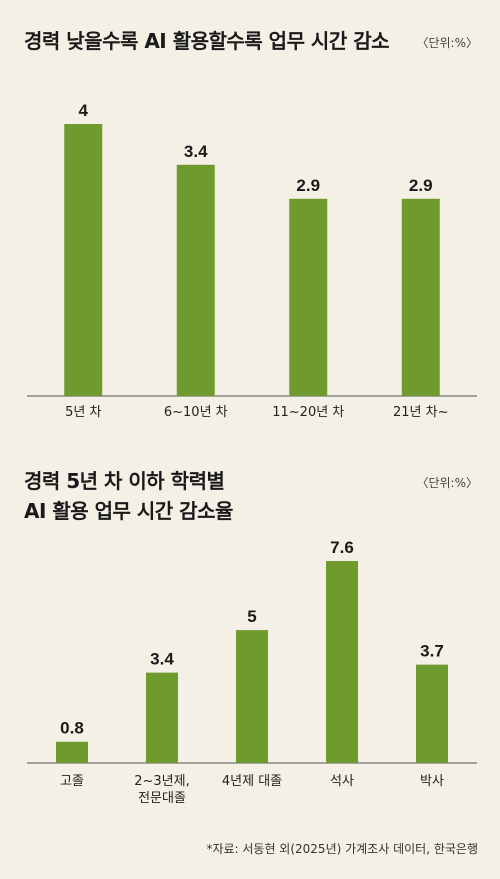 The image size is (500, 879). What do you see at coordinates (308, 412) in the screenshot?
I see `chart1-tick-label-2: 11~20년 차` at bounding box center [308, 412].